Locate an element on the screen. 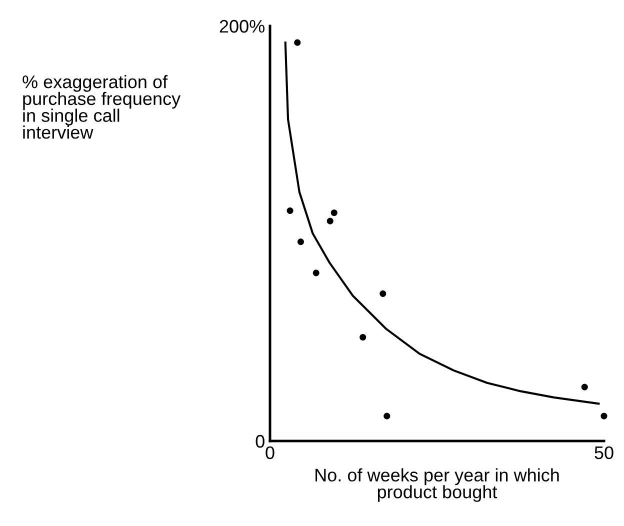 The height and width of the screenshot is (526, 624). y-axis-title: % exaggeration of purchase frequency in single call interview is located at coordinates (101, 107).